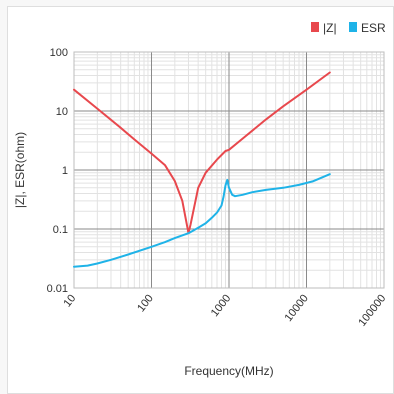  What do you see at coordinates (62, 112) in the screenshot?
I see `y-tick-label: 10` at bounding box center [62, 112].